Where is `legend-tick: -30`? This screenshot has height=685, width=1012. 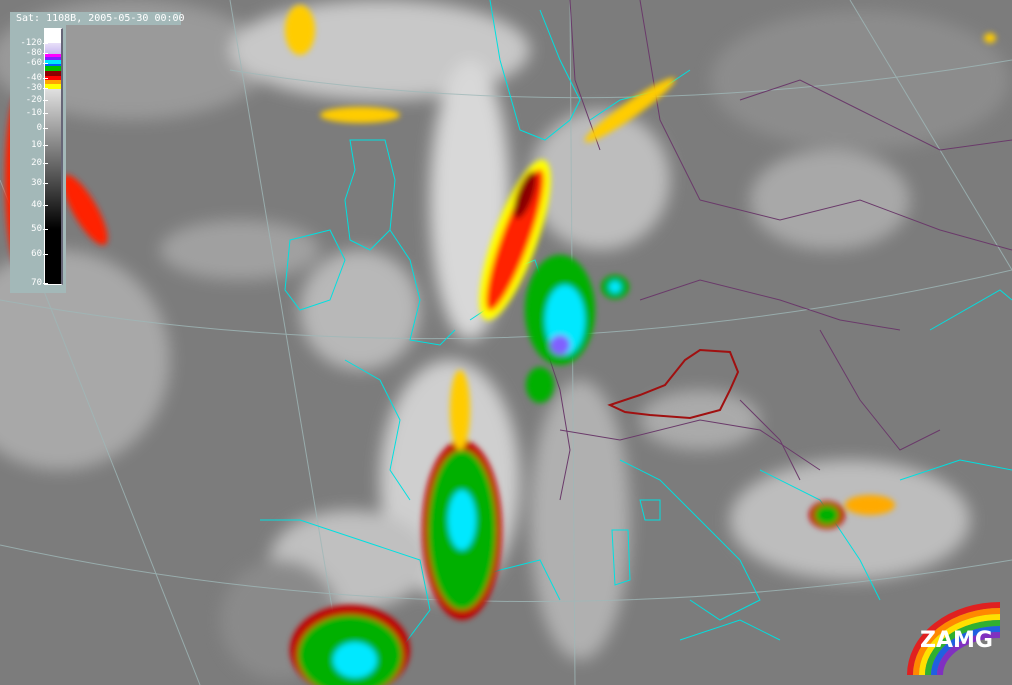 legend-tick: -30 is located at coordinates (37, 88).